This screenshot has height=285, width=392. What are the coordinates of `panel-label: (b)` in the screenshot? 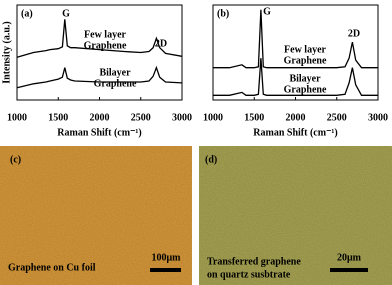 It's located at (223, 13).